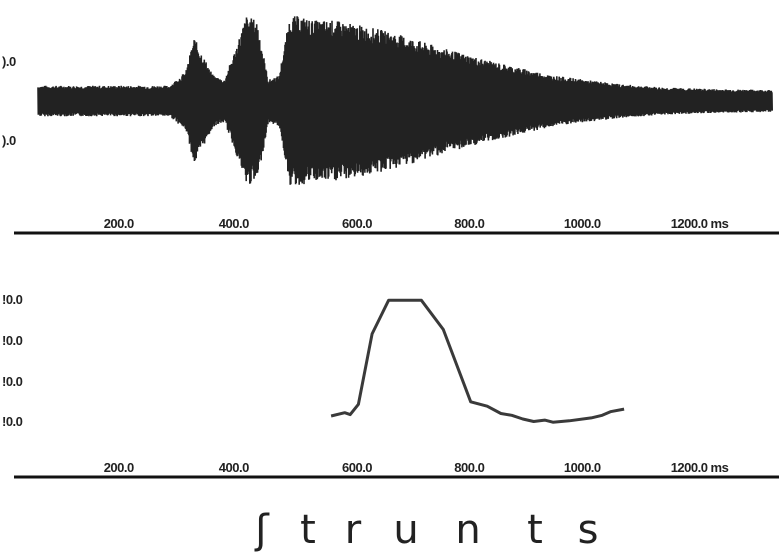 The width and height of the screenshot is (779, 552). I want to click on pitch-marks, so click(477, 361).